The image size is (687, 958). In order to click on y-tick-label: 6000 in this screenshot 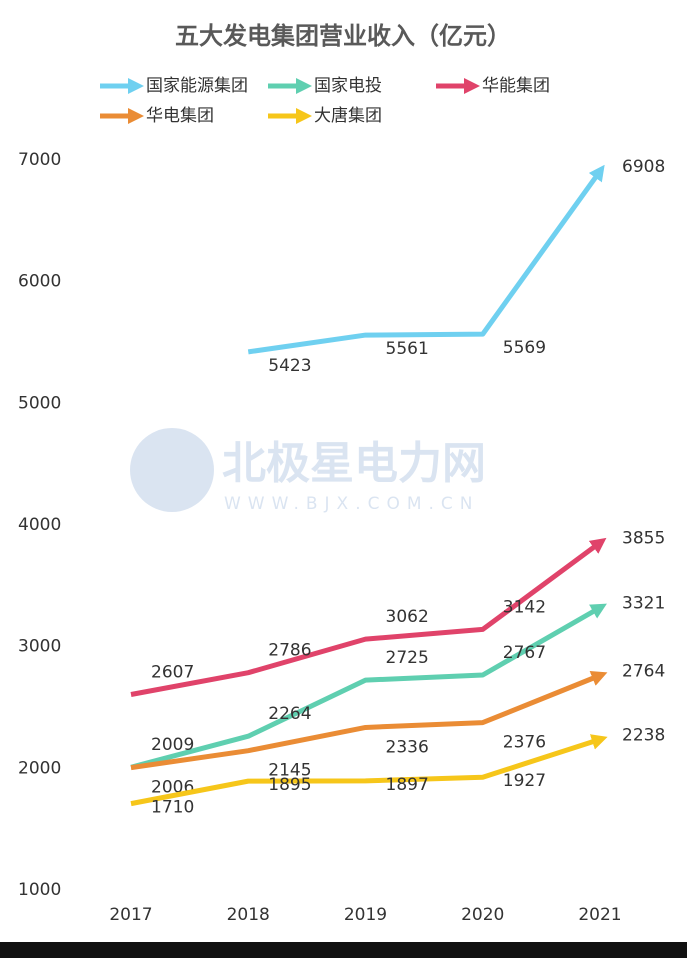, I will do `click(39, 282)`.